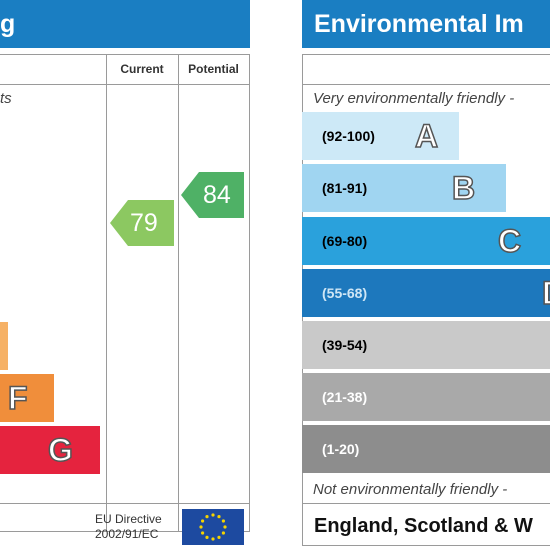 This screenshot has height=550, width=550. What do you see at coordinates (414, 98) in the screenshot?
I see `environmental-top-note: Very environmentally friendly -` at bounding box center [414, 98].